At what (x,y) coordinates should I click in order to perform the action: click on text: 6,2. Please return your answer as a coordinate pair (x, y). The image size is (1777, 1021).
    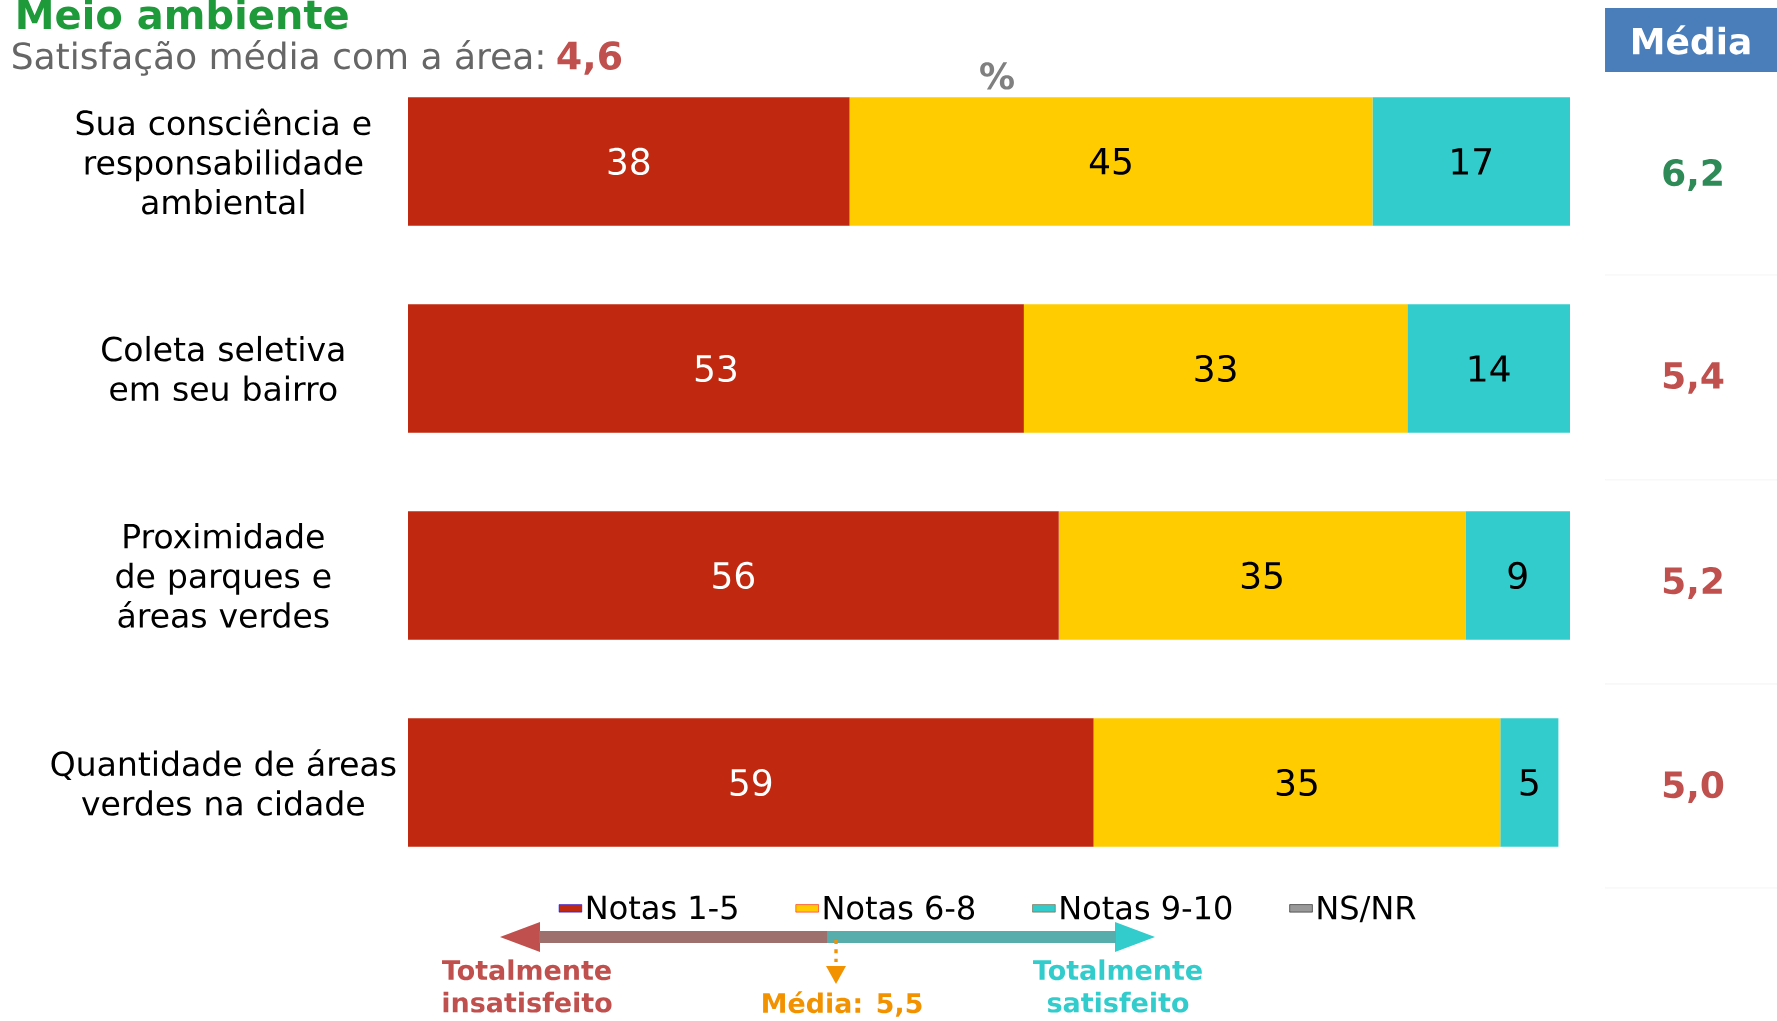
    Looking at the image, I should click on (1692, 175).